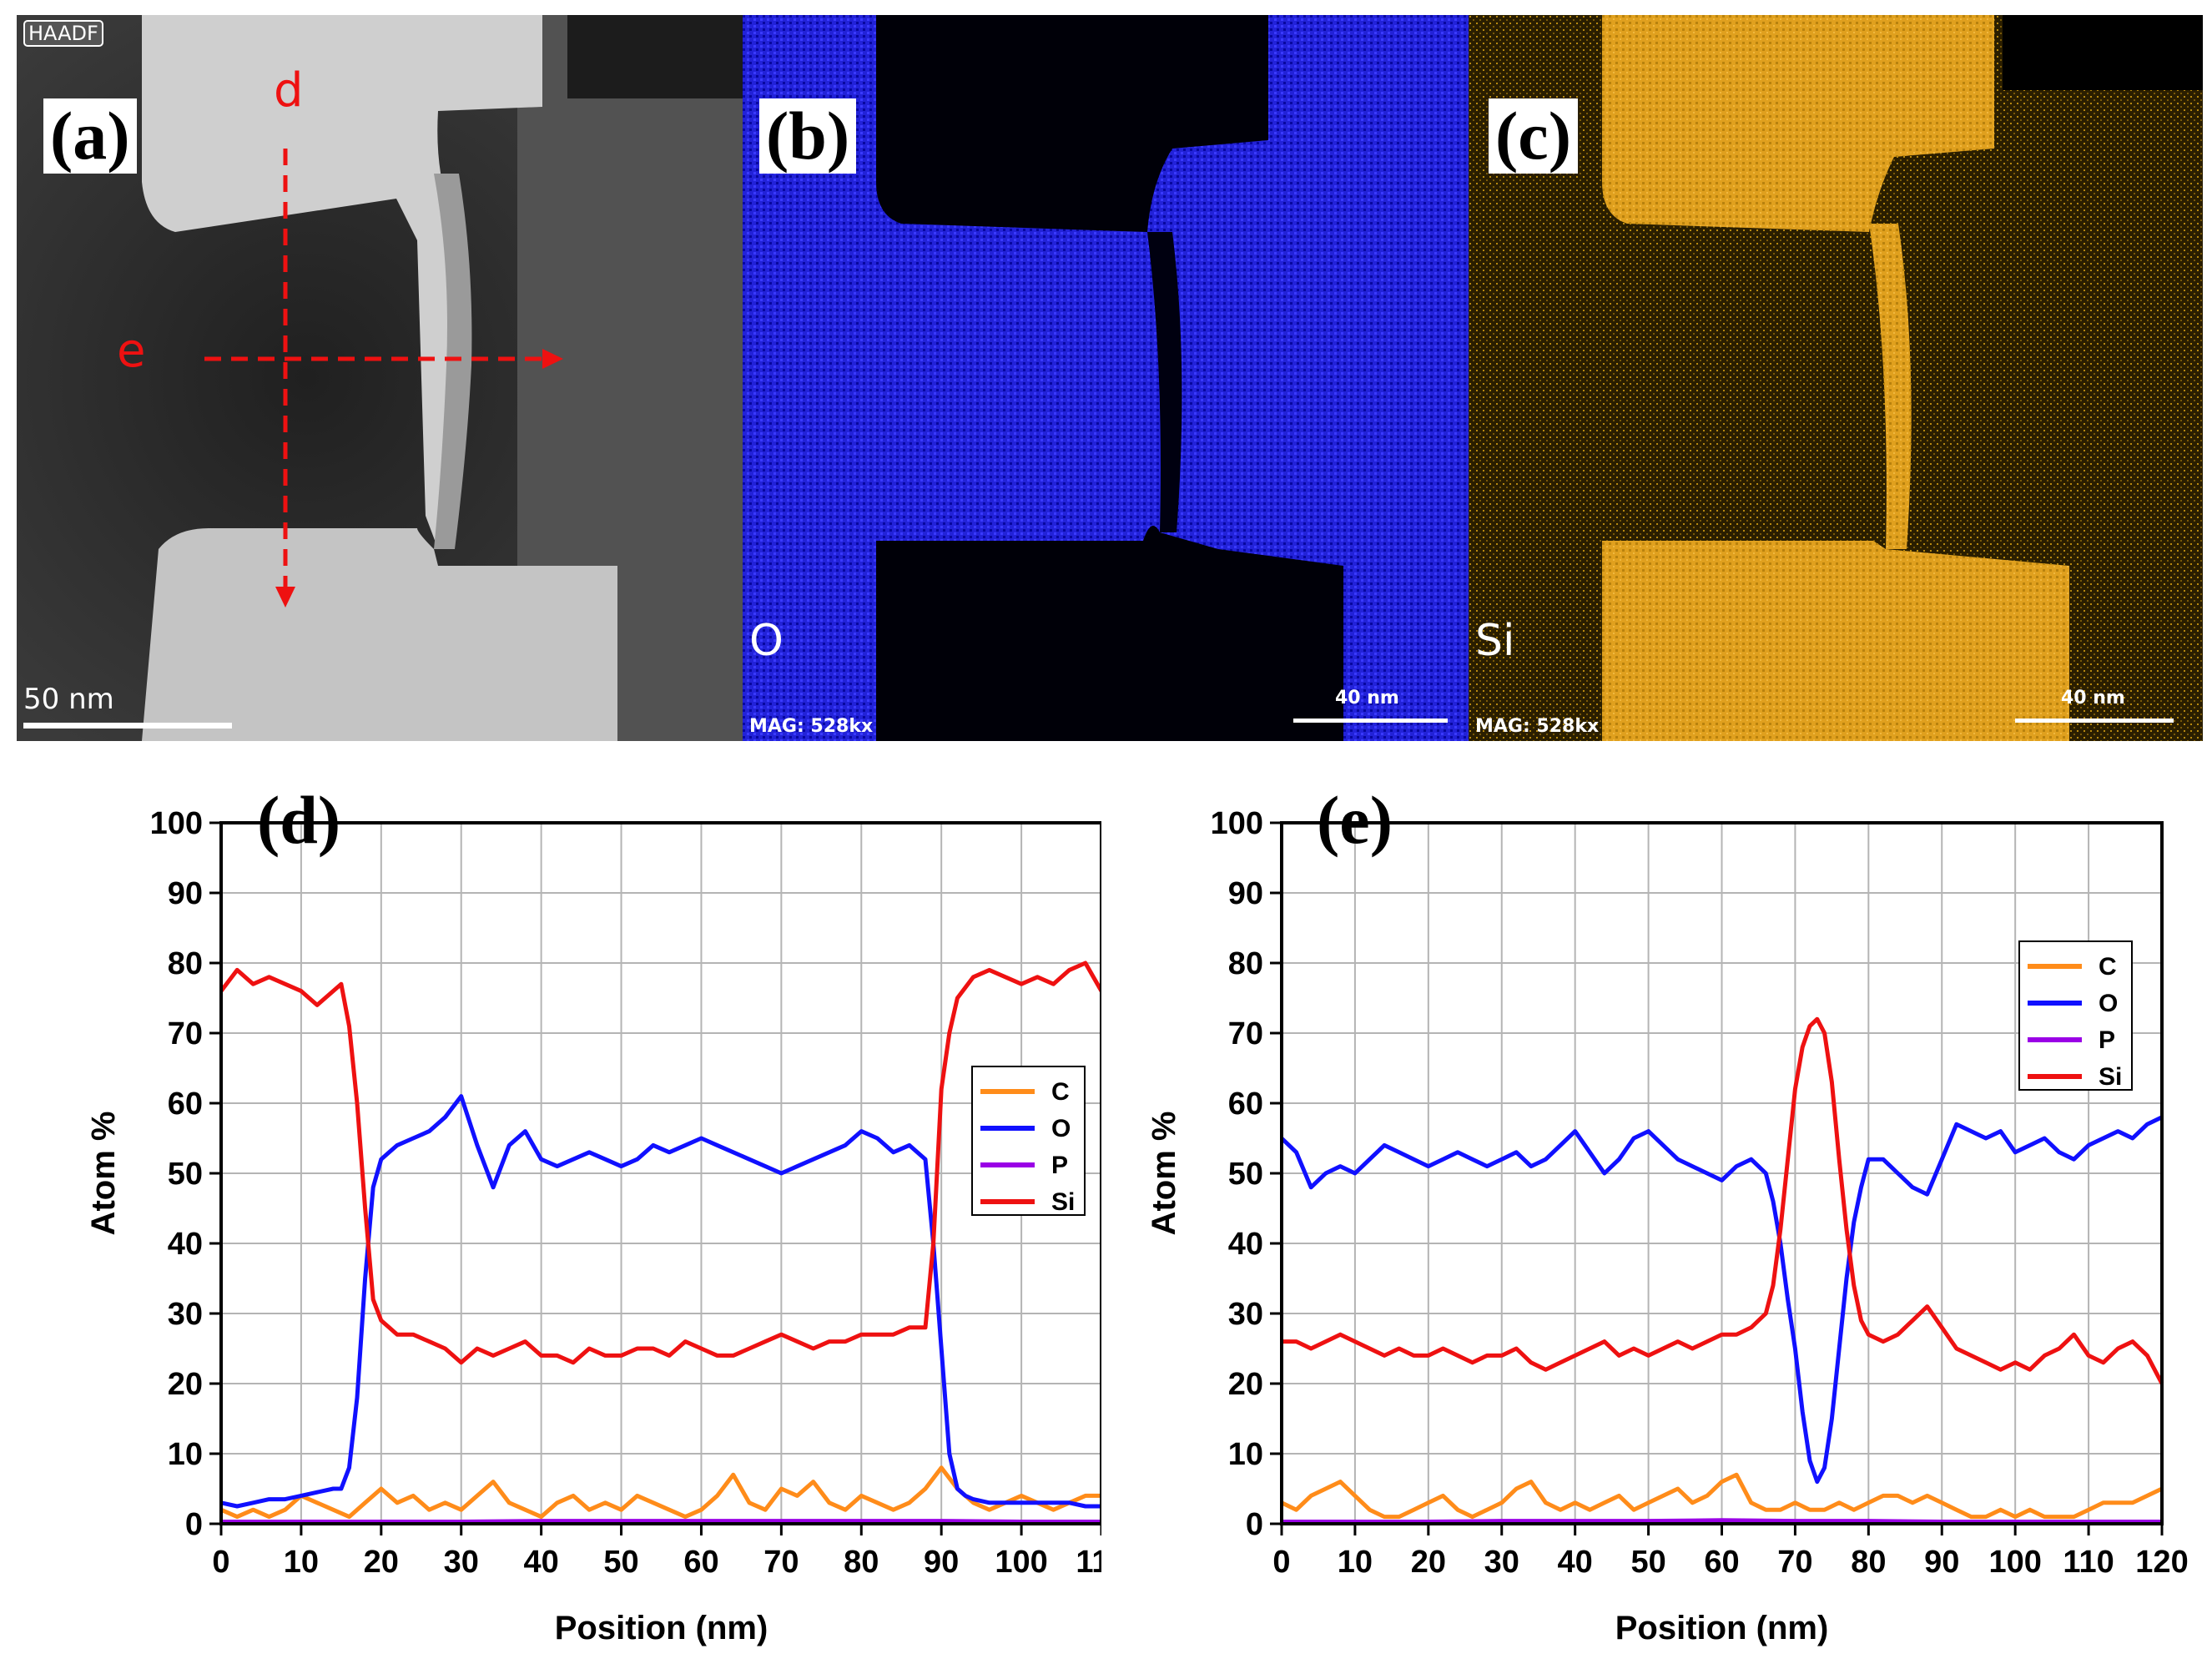 This screenshot has height=1674, width=2212. I want to click on arrowhead-e-icon, so click(553, 359).